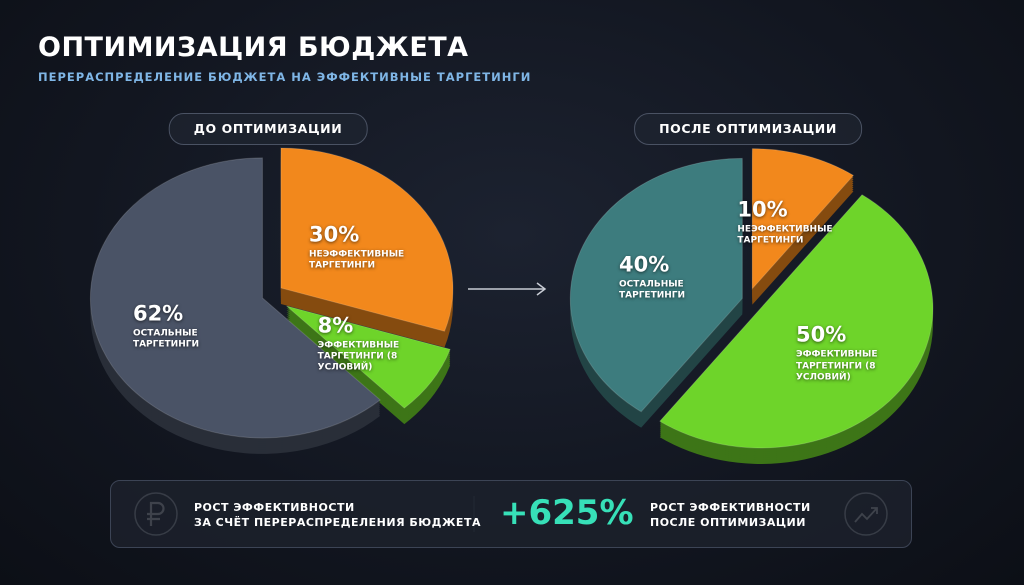  I want to click on slice-label: 30% НЕЭФФЕКТИВНЫЕ ТАРГЕТИНГИ, so click(361, 247).